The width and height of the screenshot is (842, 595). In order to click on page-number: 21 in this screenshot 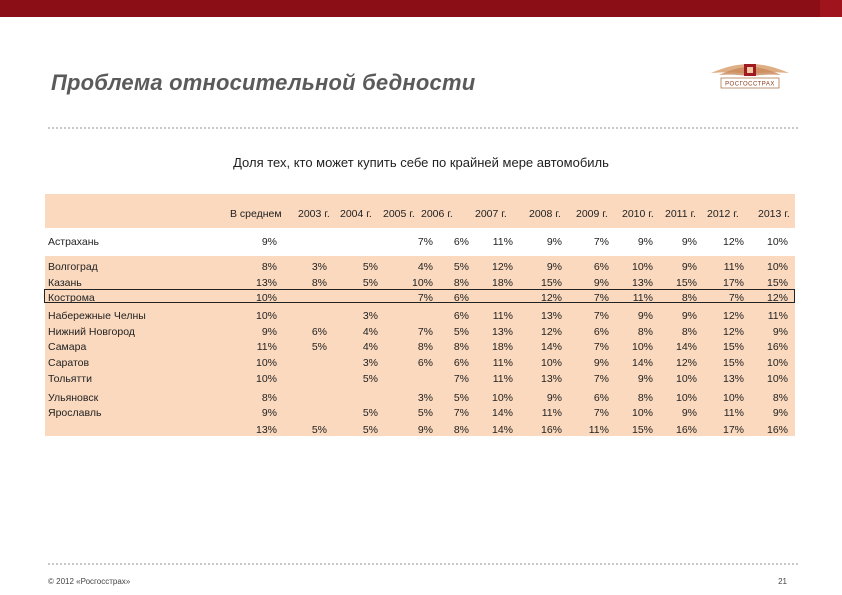, I will do `click(782, 581)`.